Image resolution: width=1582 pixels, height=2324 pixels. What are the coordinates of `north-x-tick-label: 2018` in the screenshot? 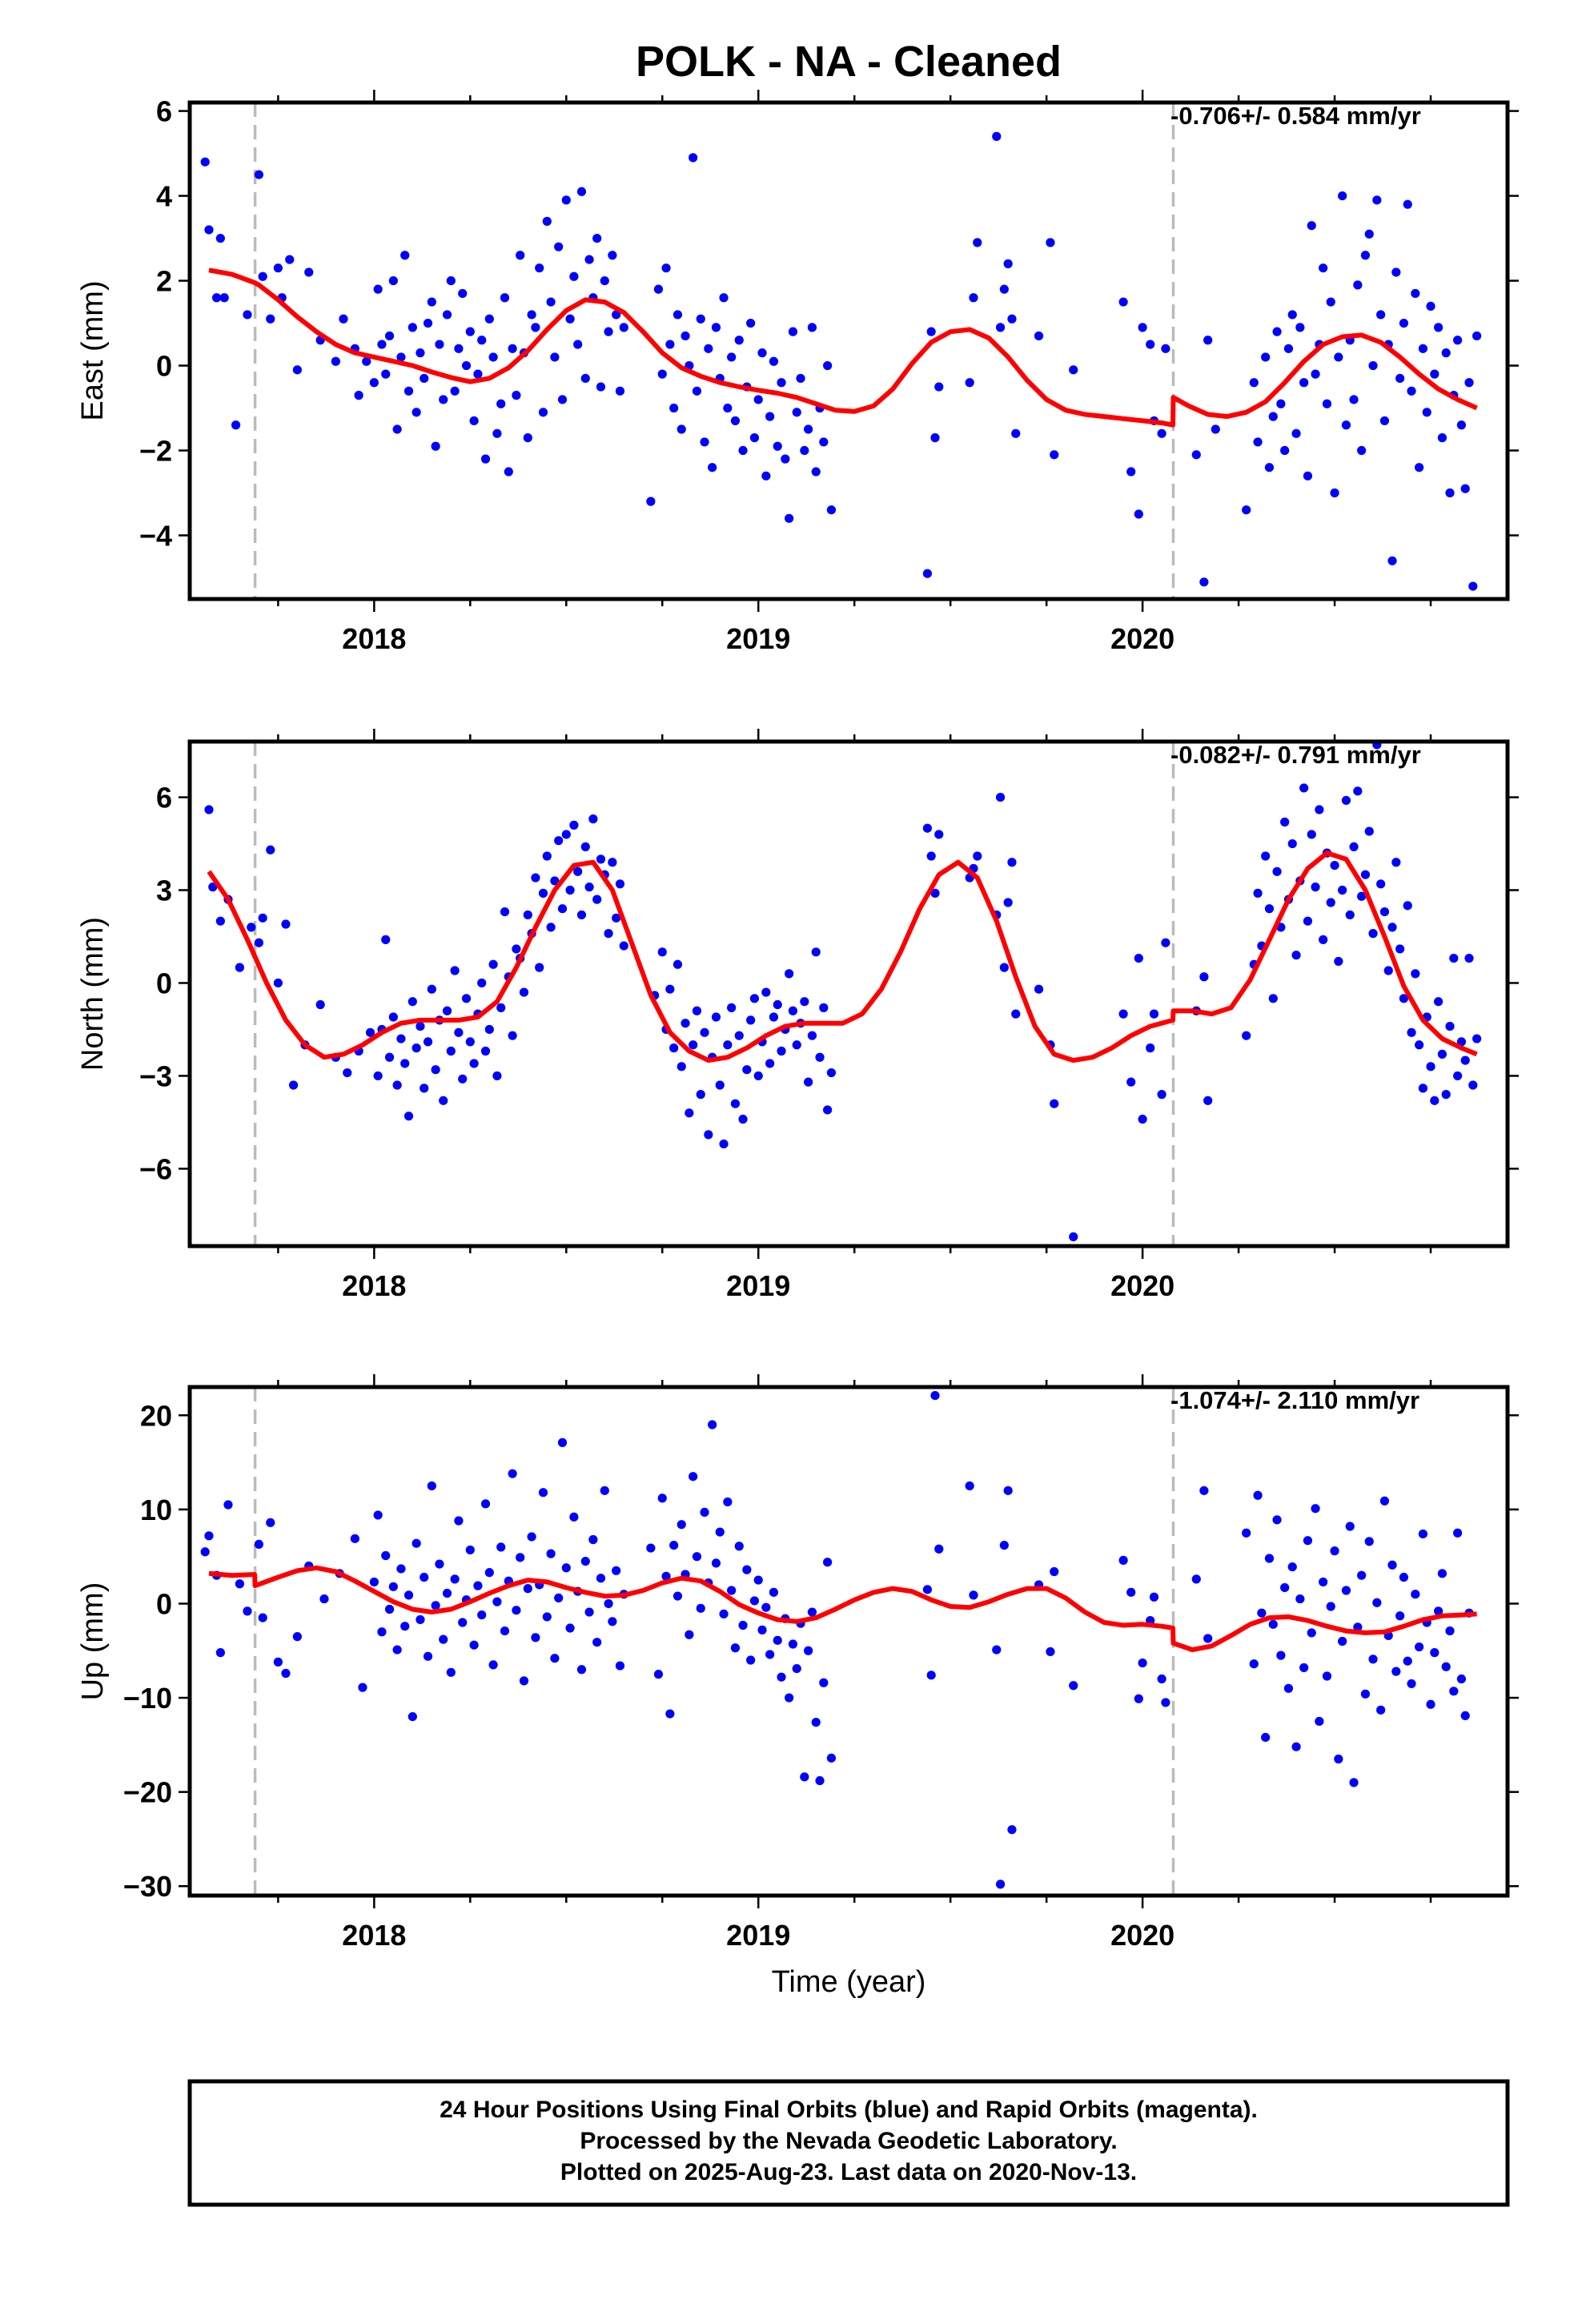 It's located at (374, 1285).